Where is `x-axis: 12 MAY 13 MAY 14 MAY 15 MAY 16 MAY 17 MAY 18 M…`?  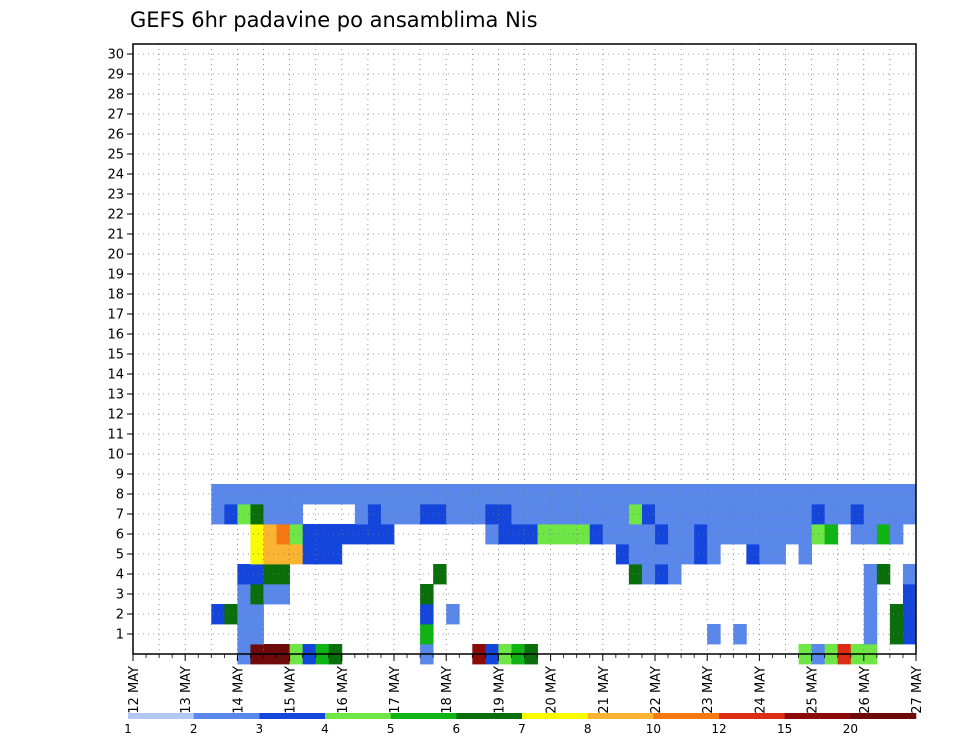 x-axis: 12 MAY 13 MAY 14 MAY 15 MAY 16 MAY 17 MAY 18 M… is located at coordinates (526, 684).